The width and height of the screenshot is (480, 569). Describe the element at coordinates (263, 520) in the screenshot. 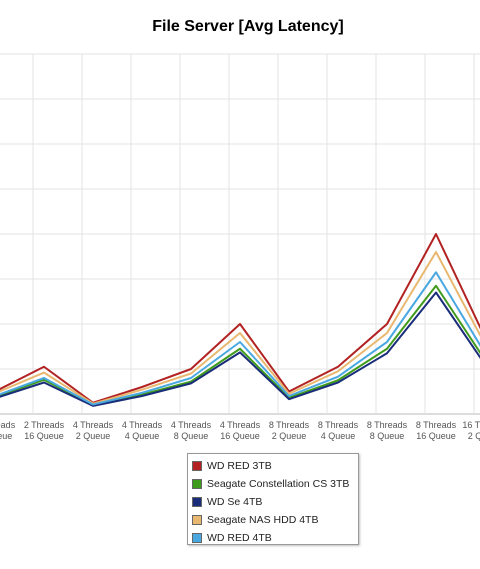

I see `legend-label: Seagate NAS HDD 4TB` at that location.